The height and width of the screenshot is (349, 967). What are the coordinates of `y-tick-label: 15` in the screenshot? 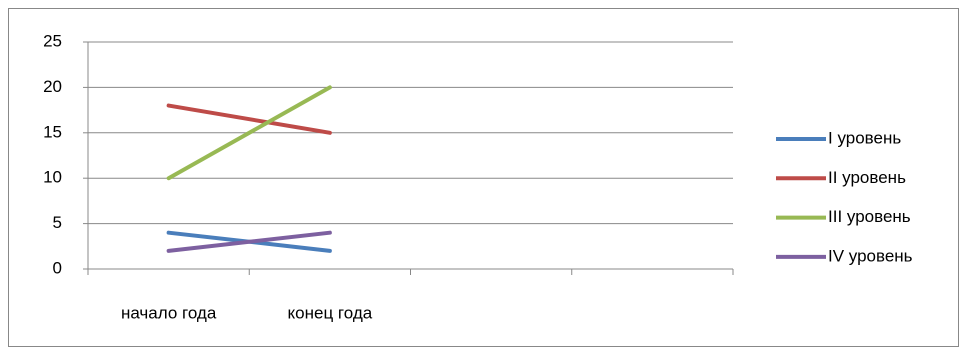 It's located at (52, 131).